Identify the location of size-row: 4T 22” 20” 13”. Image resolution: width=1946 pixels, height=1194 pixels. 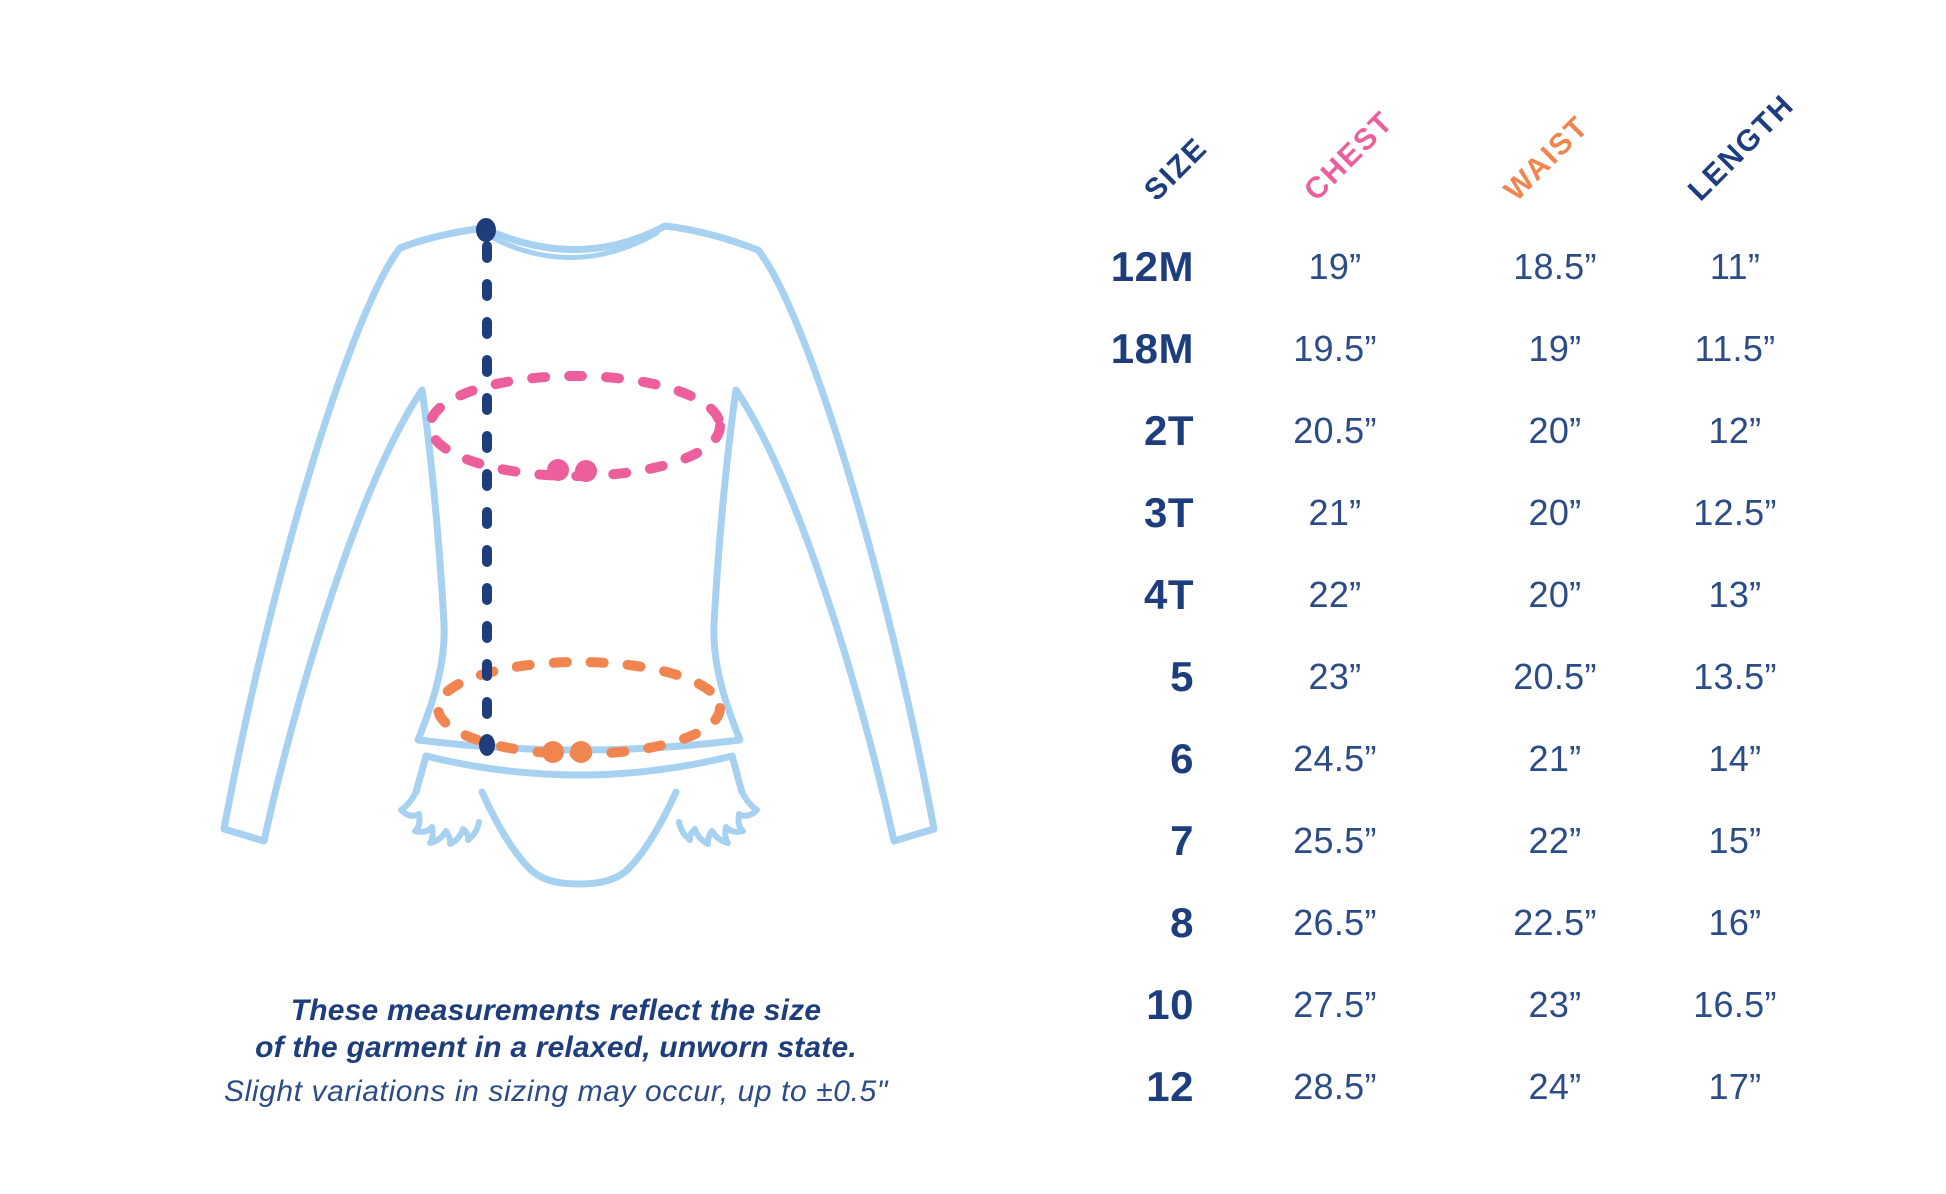
(1435, 595).